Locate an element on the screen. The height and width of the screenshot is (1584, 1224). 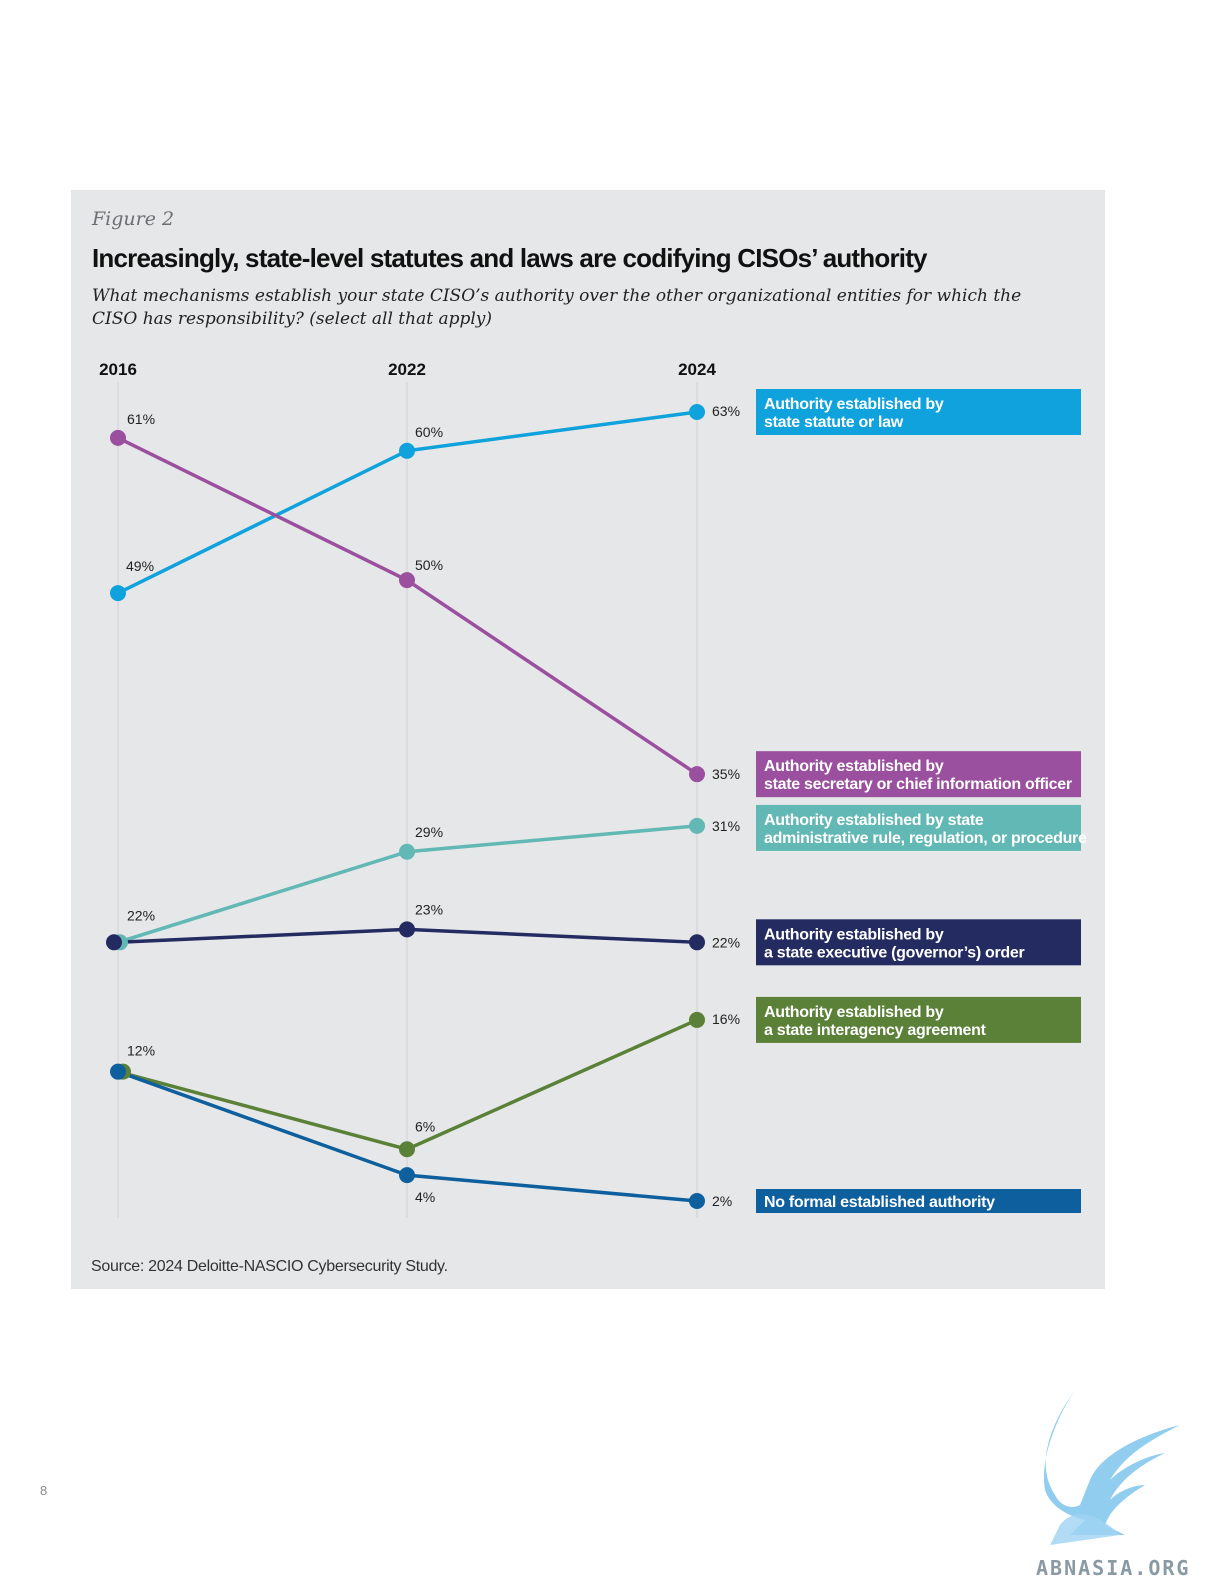
legend-label-4-1: a state interagency agreement is located at coordinates (875, 1030).